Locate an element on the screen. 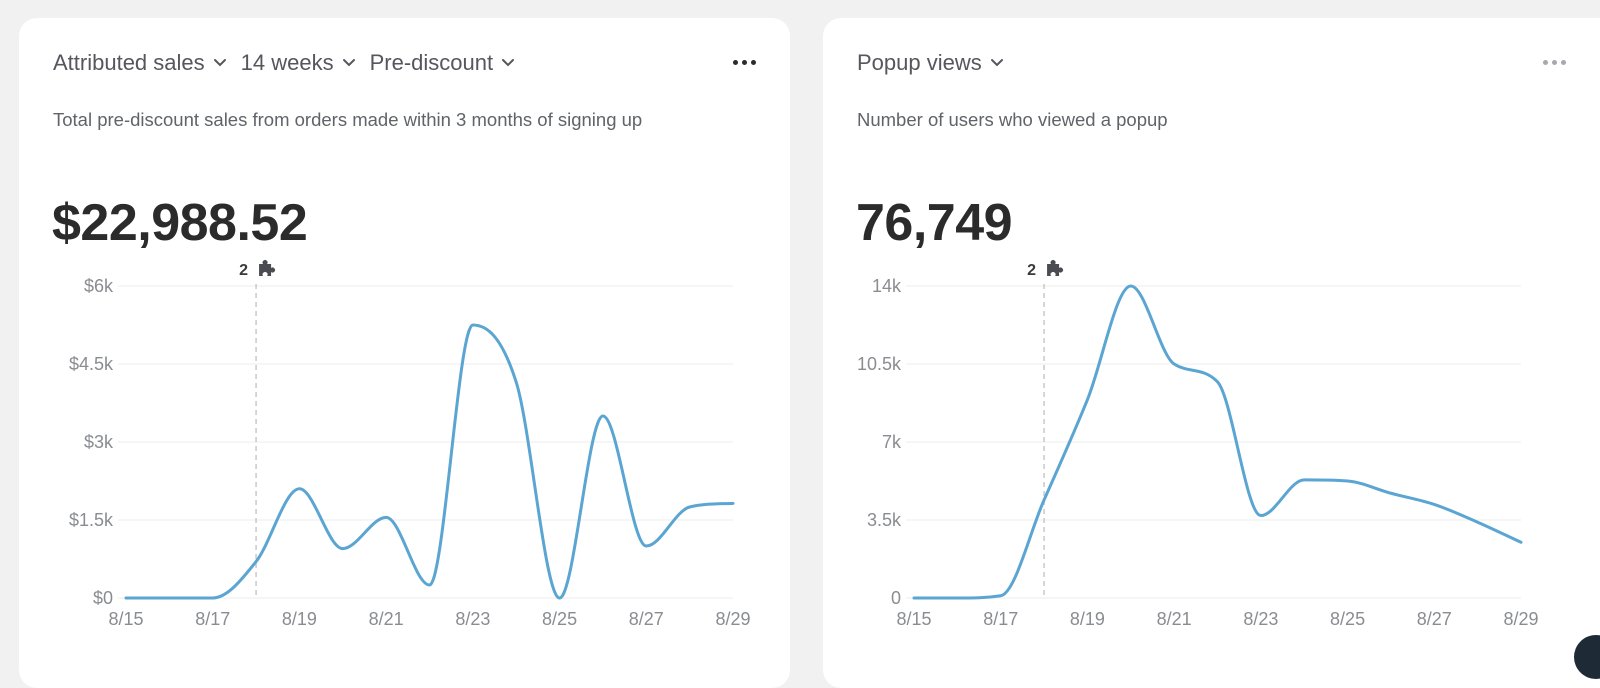 Image resolution: width=1600 pixels, height=688 pixels. y-tick-label: $6k is located at coordinates (99, 286).